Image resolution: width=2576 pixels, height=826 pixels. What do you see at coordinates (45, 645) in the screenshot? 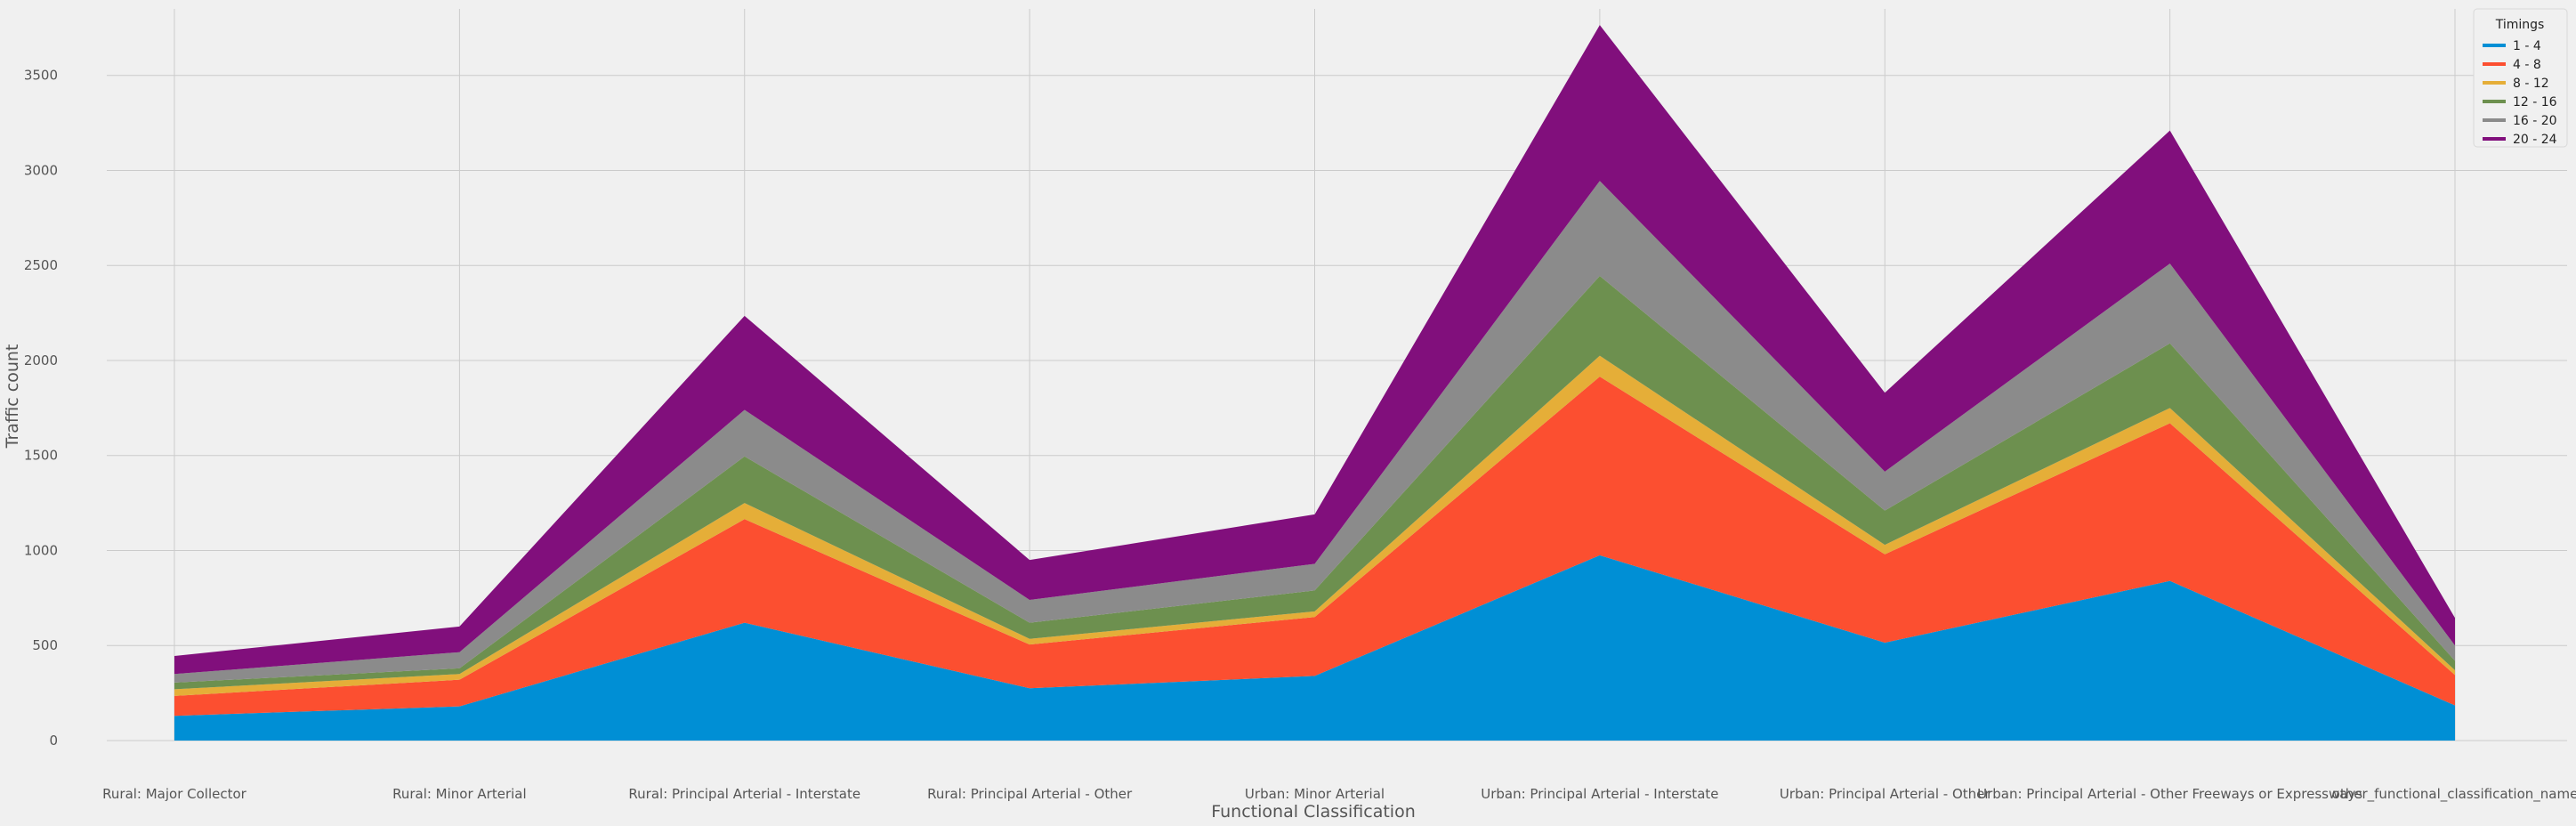
I see `y-tick-label: 500` at bounding box center [45, 645].